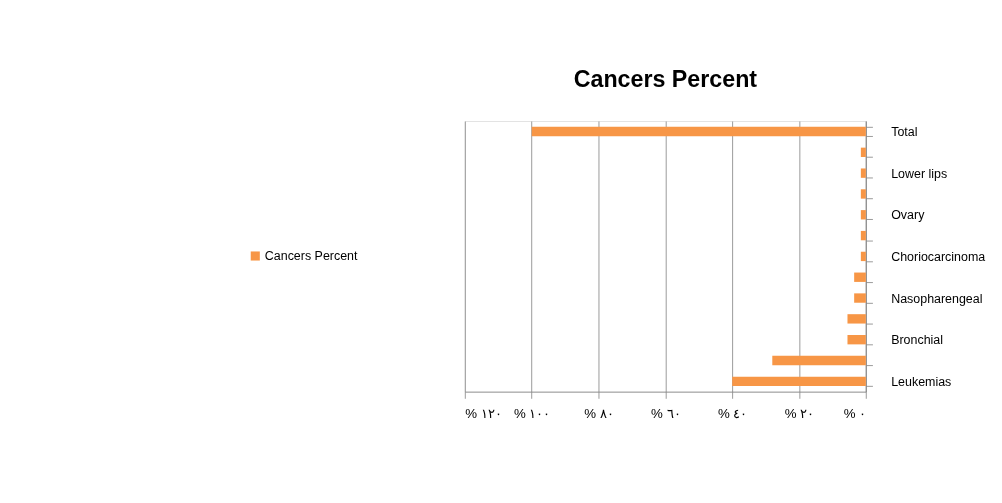 The width and height of the screenshot is (1002, 503). I want to click on x-tick-label: % ٤٠, so click(732, 413).